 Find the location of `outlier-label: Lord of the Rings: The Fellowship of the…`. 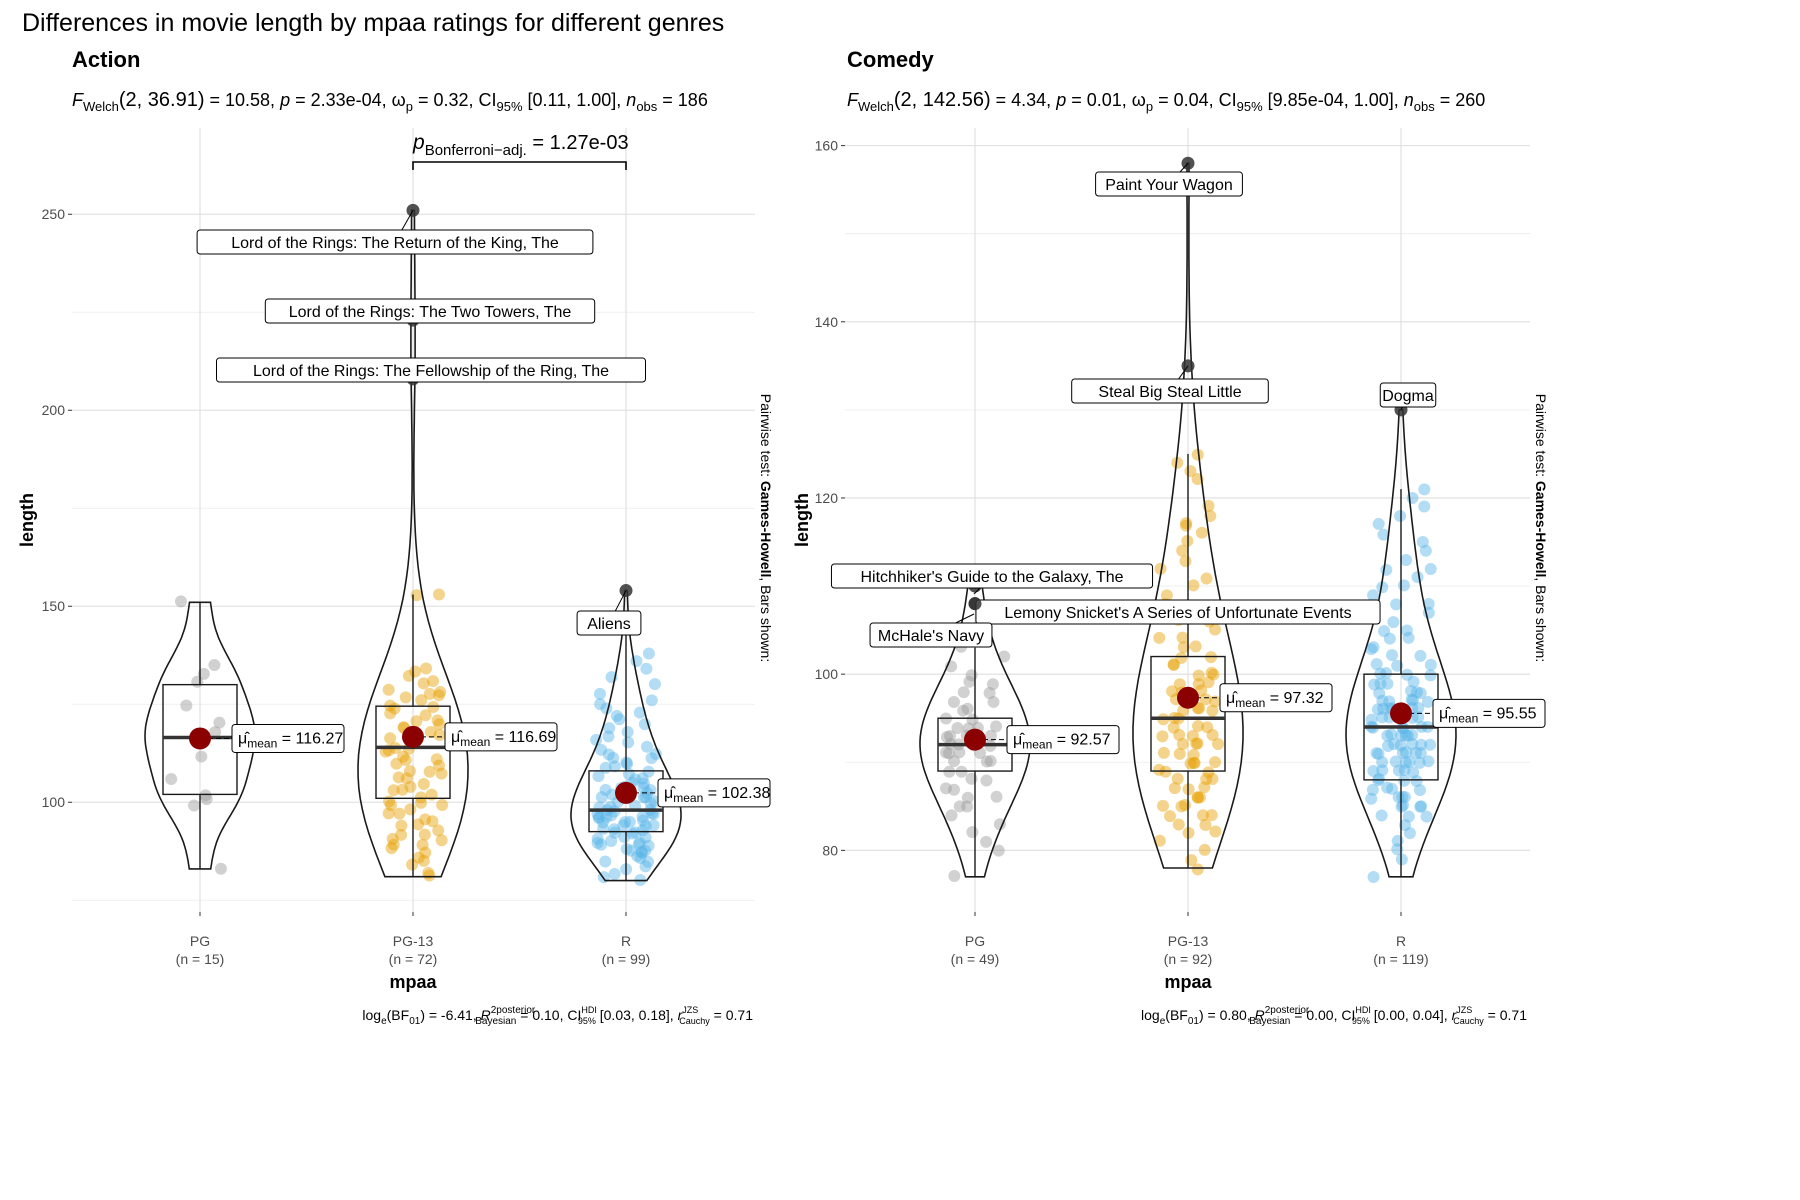

outlier-label: Lord of the Rings: The Fellowship of the… is located at coordinates (431, 371).